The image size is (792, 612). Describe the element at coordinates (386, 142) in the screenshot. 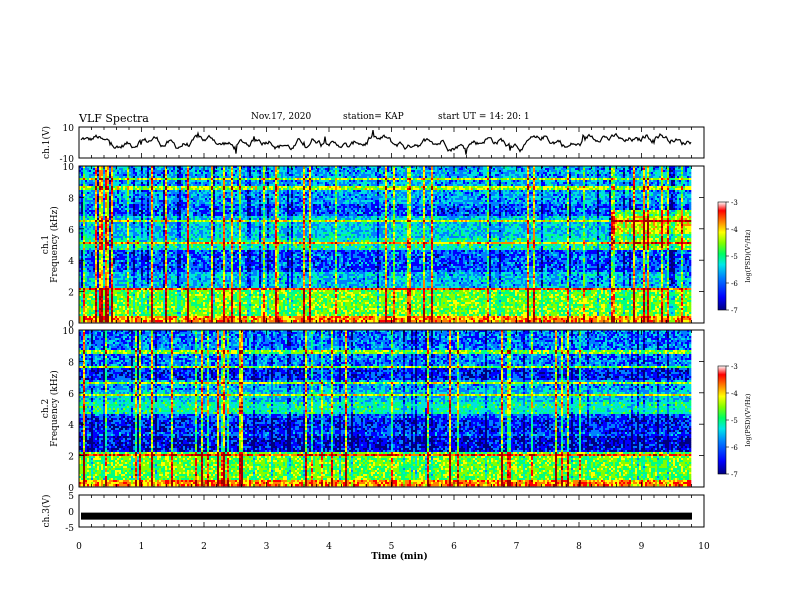

I see `ch1-waveform-line` at that location.